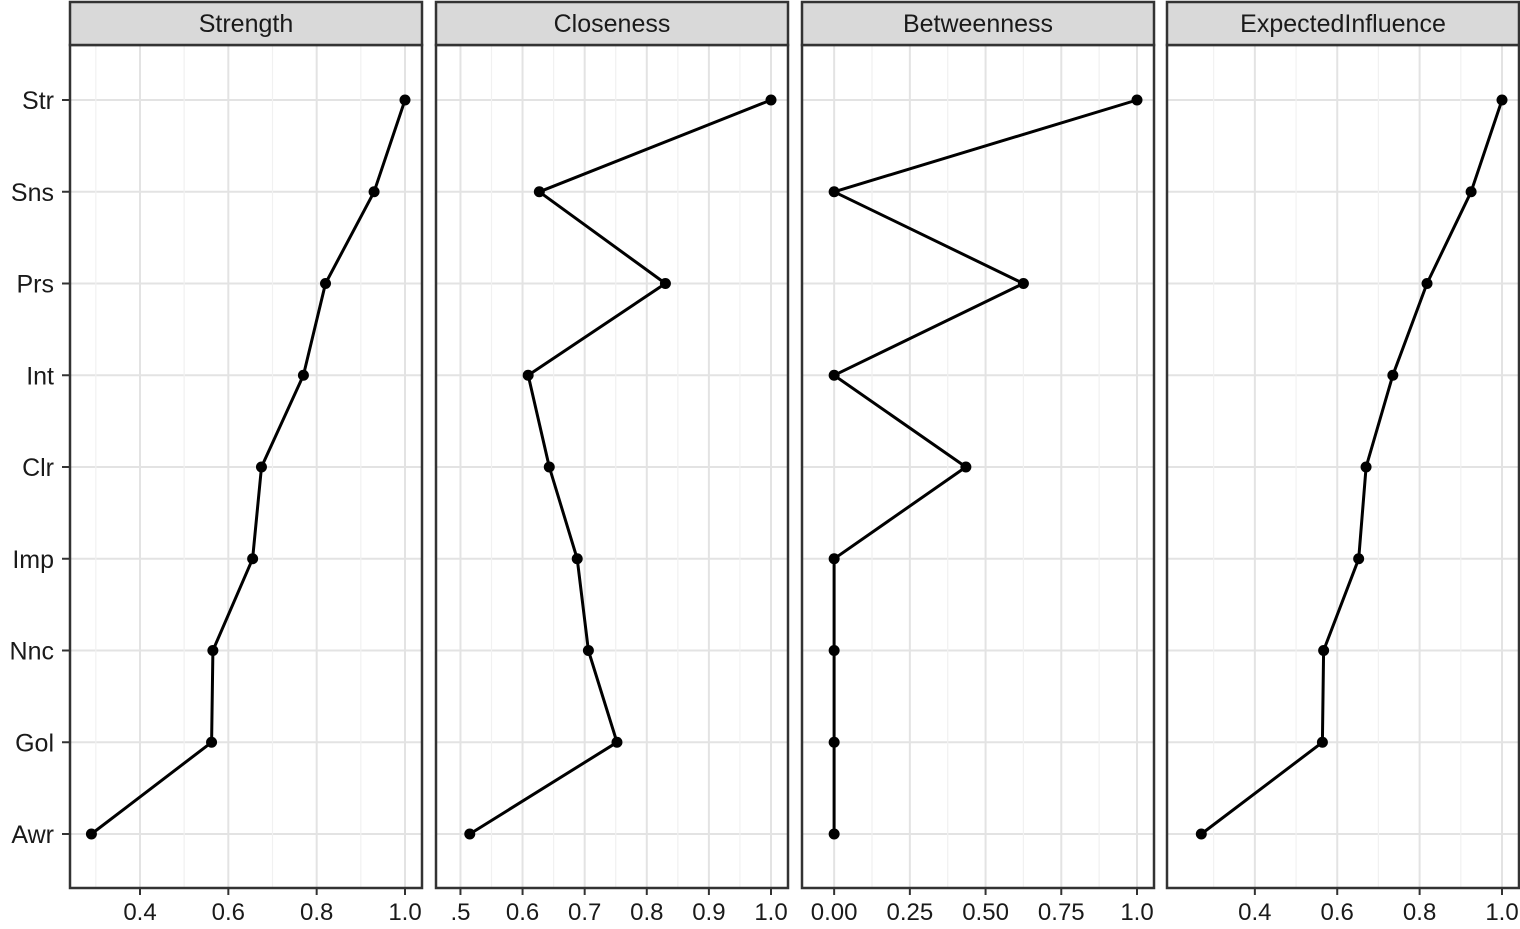 The image size is (1520, 929). I want to click on y-tick-label: Str, so click(38, 101).